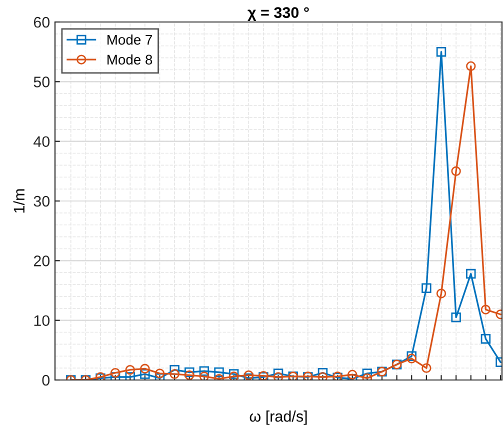  I want to click on y-tick-label: 40, so click(42, 142).